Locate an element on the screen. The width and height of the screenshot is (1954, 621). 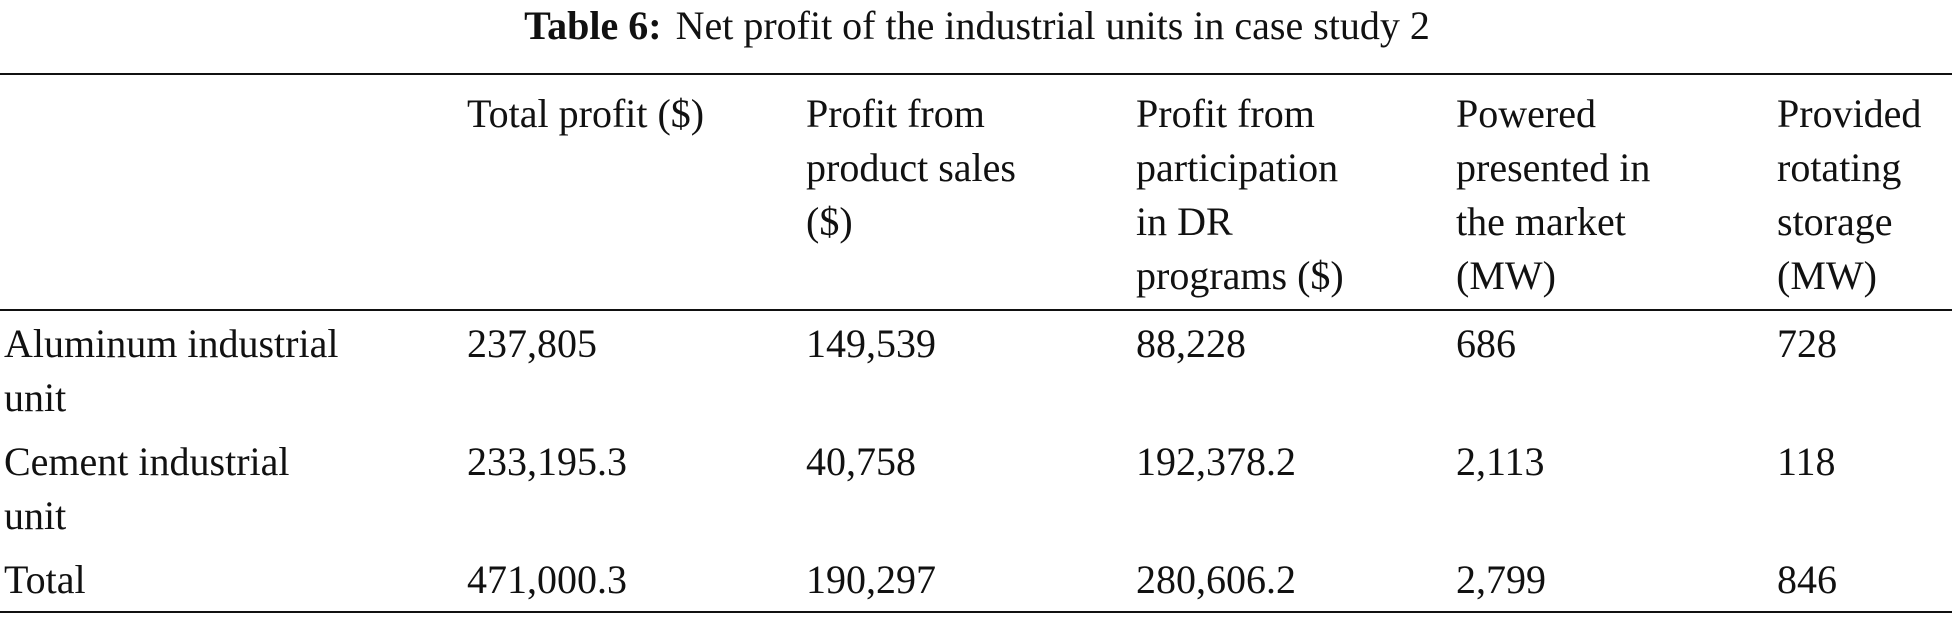
header-line: the market is located at coordinates (1541, 221).